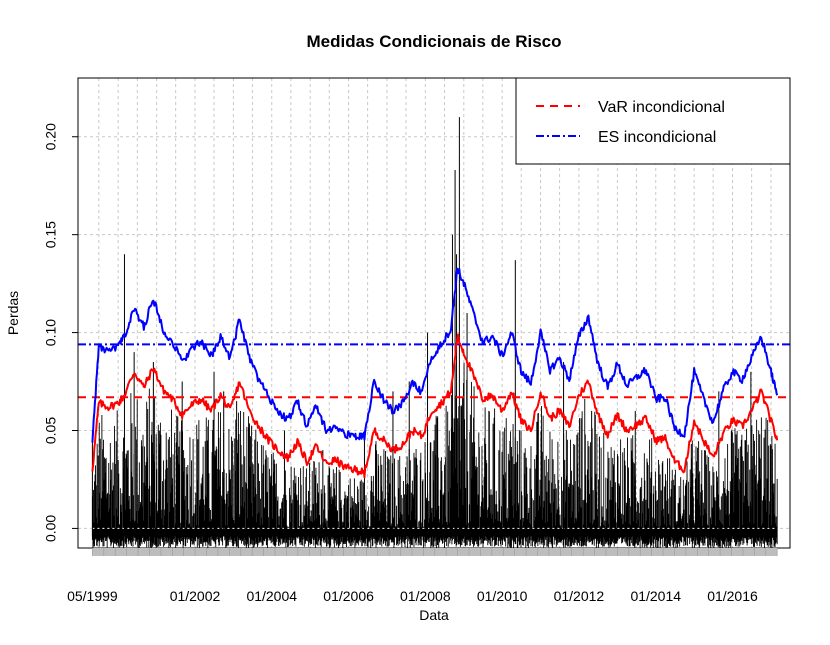 Image resolution: width=830 pixels, height=645 pixels. I want to click on x-axis-label: Data, so click(434, 615).